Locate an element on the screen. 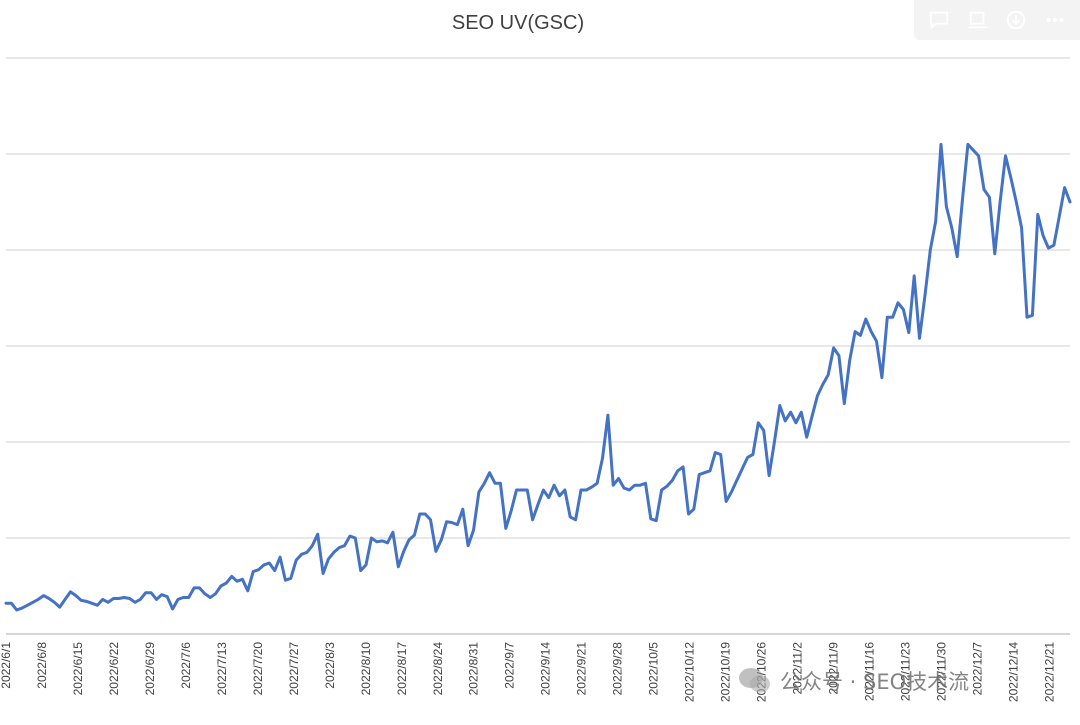 This screenshot has height=725, width=1080. x-tick-label: 2022/8/24 is located at coordinates (438, 669).